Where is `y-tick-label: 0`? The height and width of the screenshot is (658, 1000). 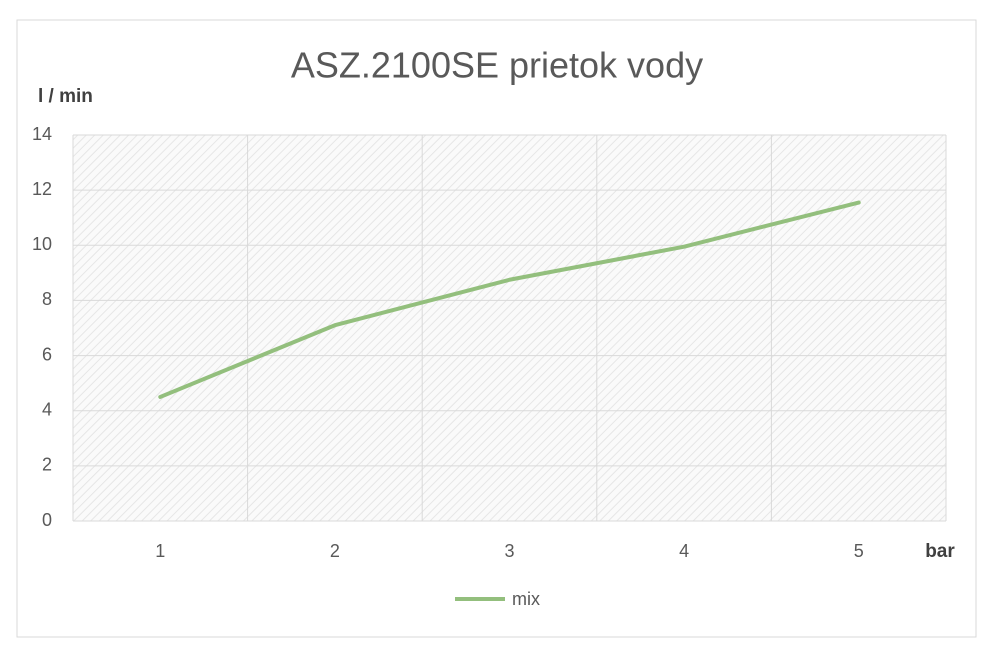
y-tick-label: 0 is located at coordinates (47, 520).